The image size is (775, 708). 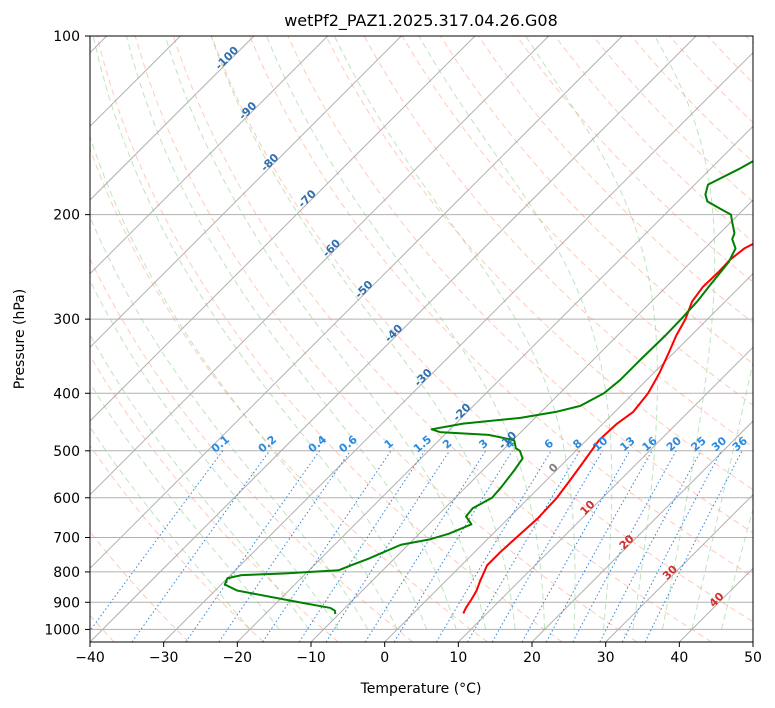 I want to click on isotherm-label: -30, so click(x=423, y=377).